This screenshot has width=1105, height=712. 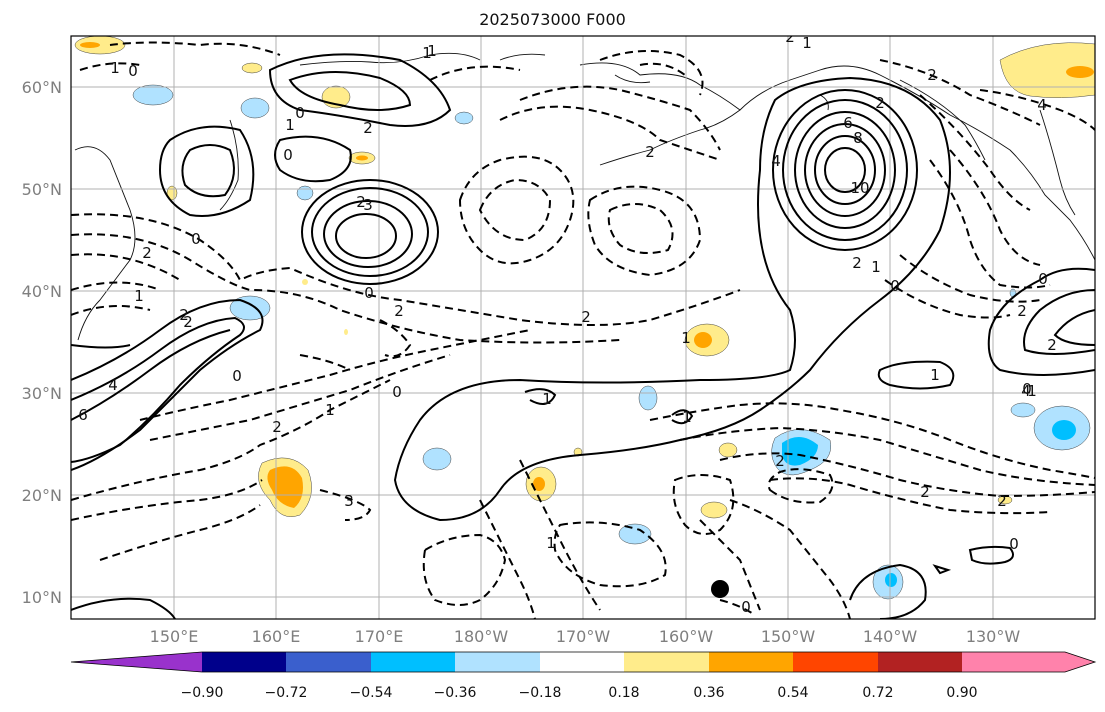 I want to click on lon-label: 150°E, so click(x=174, y=636).